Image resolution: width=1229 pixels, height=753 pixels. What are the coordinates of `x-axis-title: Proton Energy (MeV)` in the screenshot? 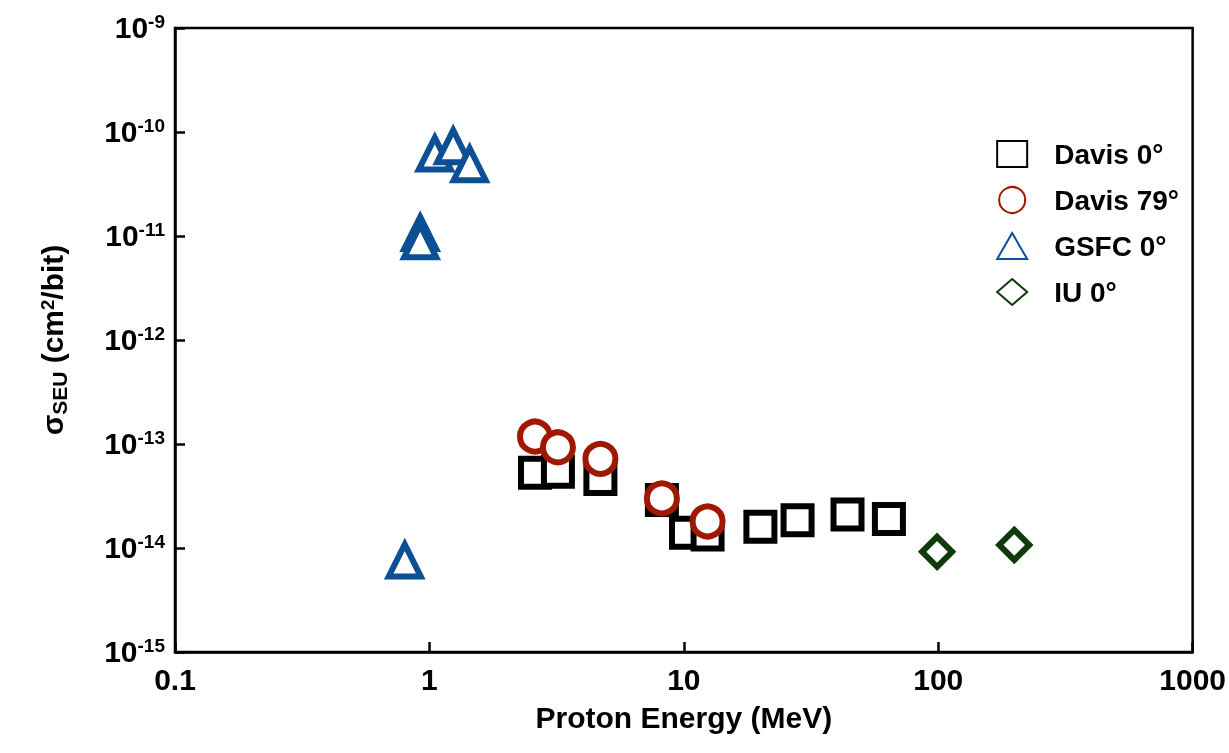 It's located at (684, 717).